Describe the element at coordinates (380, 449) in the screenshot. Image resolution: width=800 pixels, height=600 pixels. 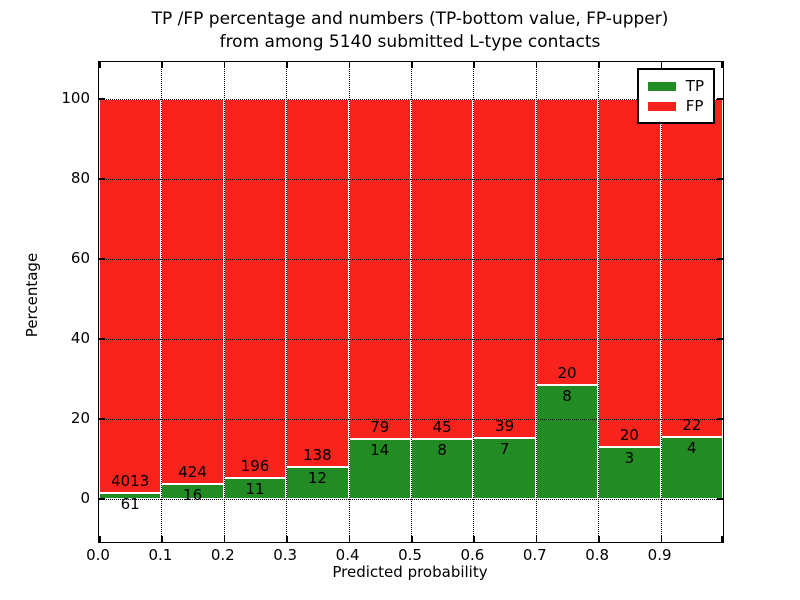
I see `tp-count-label: 14` at that location.